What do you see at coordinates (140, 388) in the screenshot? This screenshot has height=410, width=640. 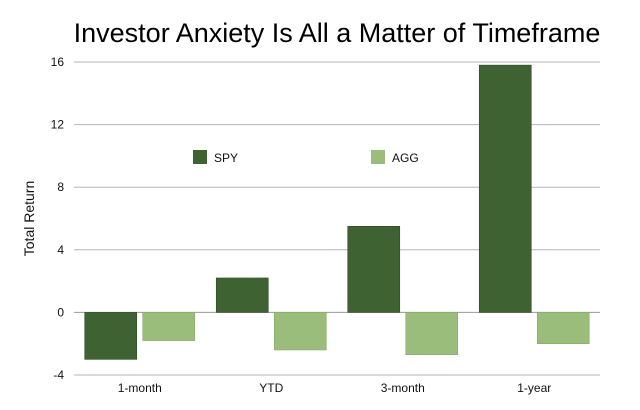 I see `x-tick-label: 1-month` at bounding box center [140, 388].